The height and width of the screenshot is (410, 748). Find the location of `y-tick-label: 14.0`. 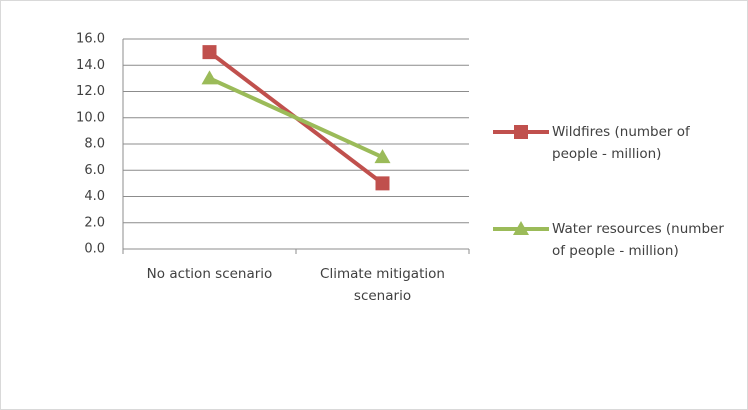

y-tick-label: 14.0 is located at coordinates (90, 65).